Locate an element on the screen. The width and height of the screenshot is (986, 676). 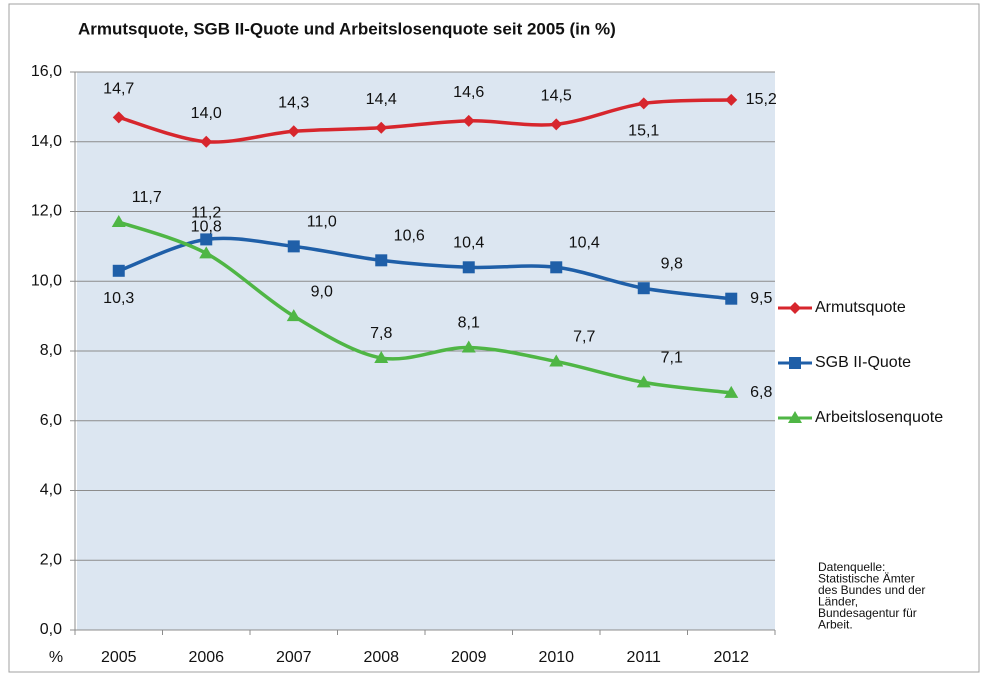
data-label: 14,4 is located at coordinates (381, 99).